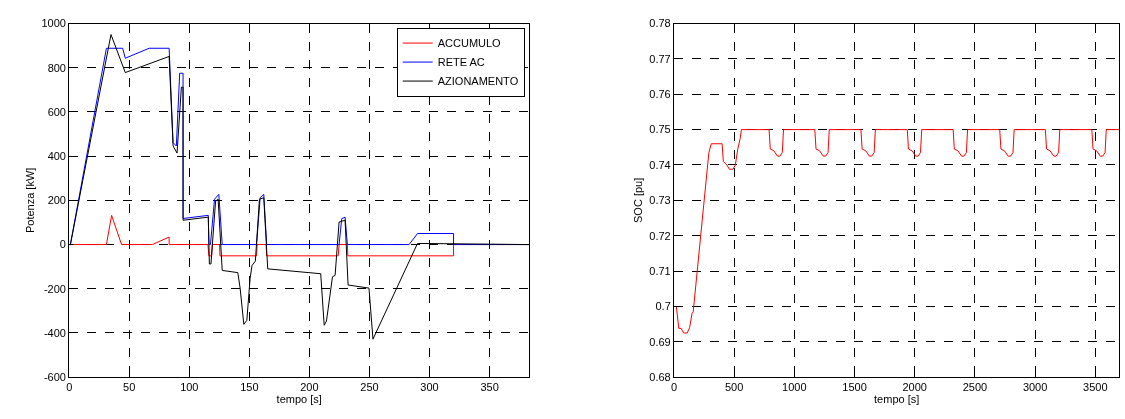  What do you see at coordinates (129, 387) in the screenshot?
I see `x-tick-label: 50` at bounding box center [129, 387].